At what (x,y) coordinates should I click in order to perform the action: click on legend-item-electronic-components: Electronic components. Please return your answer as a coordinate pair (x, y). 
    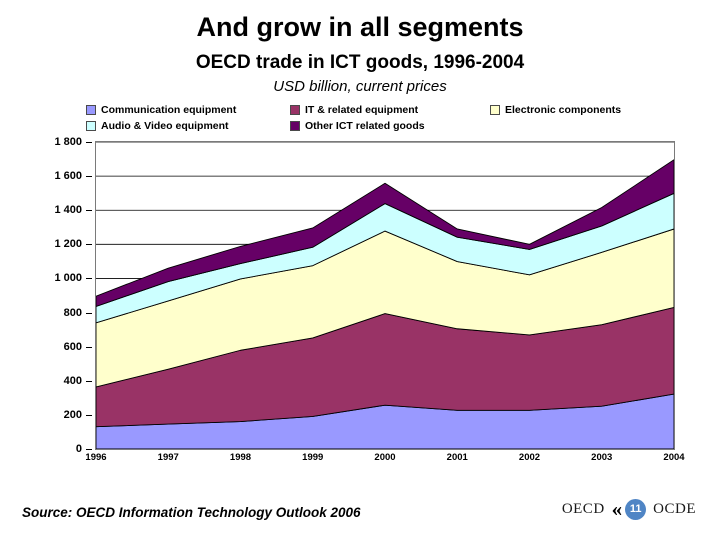
    Looking at the image, I should click on (555, 110).